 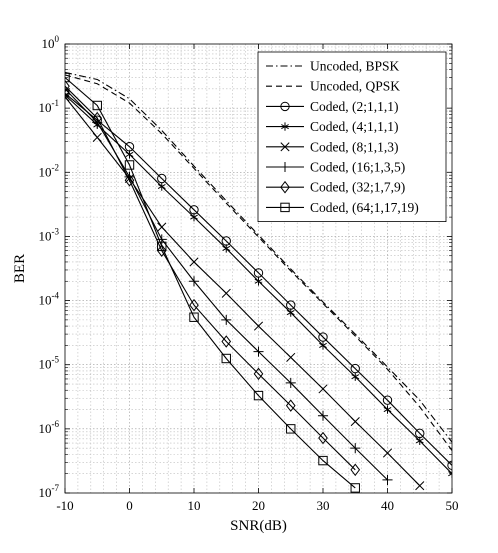 I want to click on legend-item: Coded, (16;1,3,5), so click(x=335, y=167).